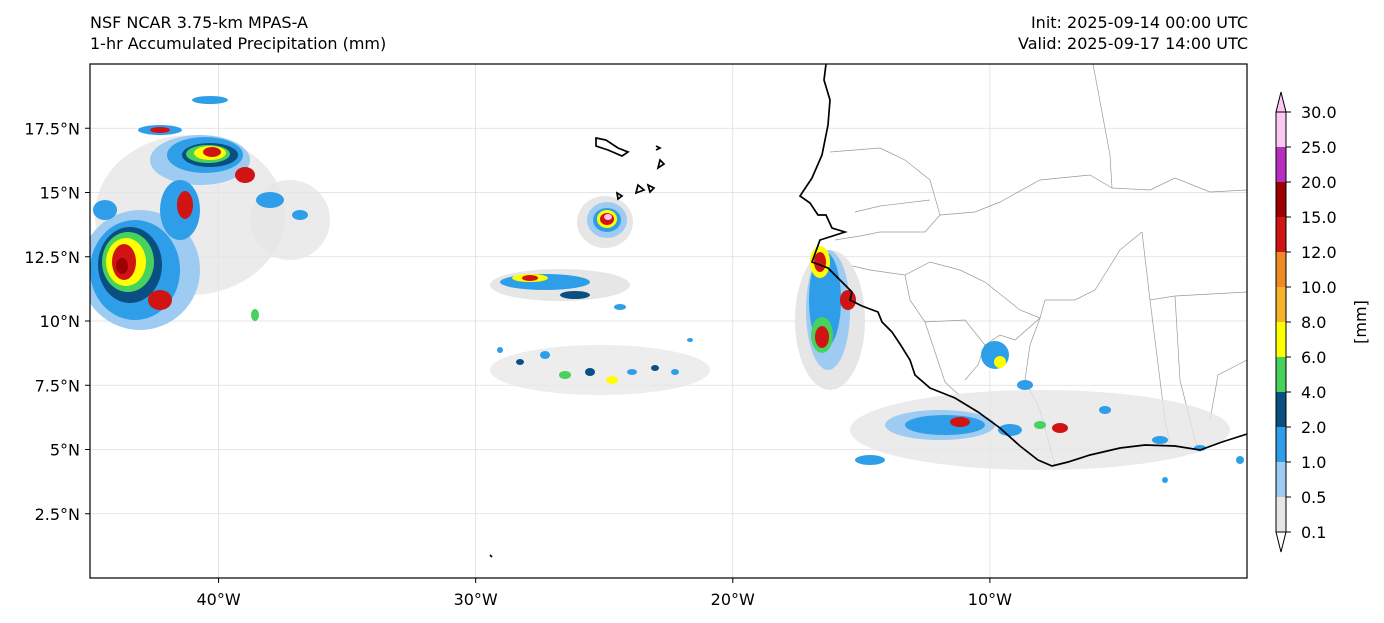 The image size is (1384, 623). What do you see at coordinates (1313, 322) in the screenshot?
I see `colorbar-tick-label: 8.0` at bounding box center [1313, 322].